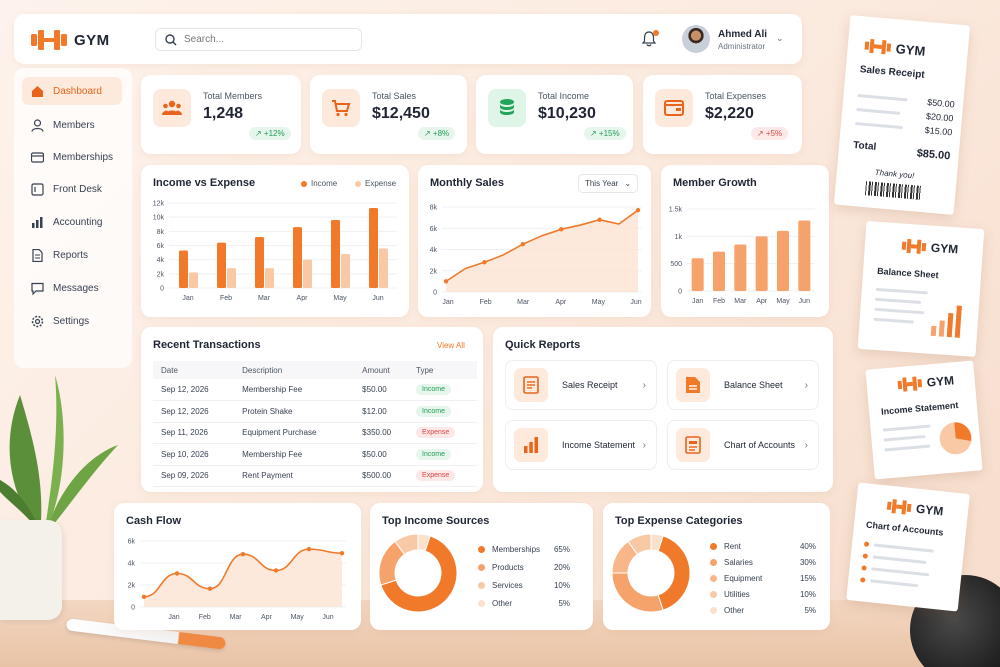  What do you see at coordinates (738, 562) in the screenshot?
I see `legend-label: Salaries` at bounding box center [738, 562].